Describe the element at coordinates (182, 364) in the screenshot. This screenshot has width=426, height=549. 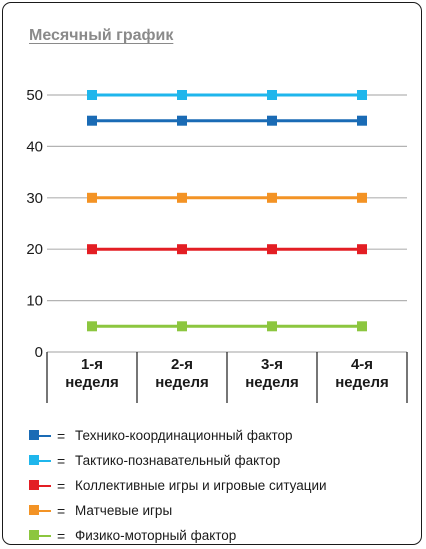
I see `x-tick-label-line: 2-я` at that location.